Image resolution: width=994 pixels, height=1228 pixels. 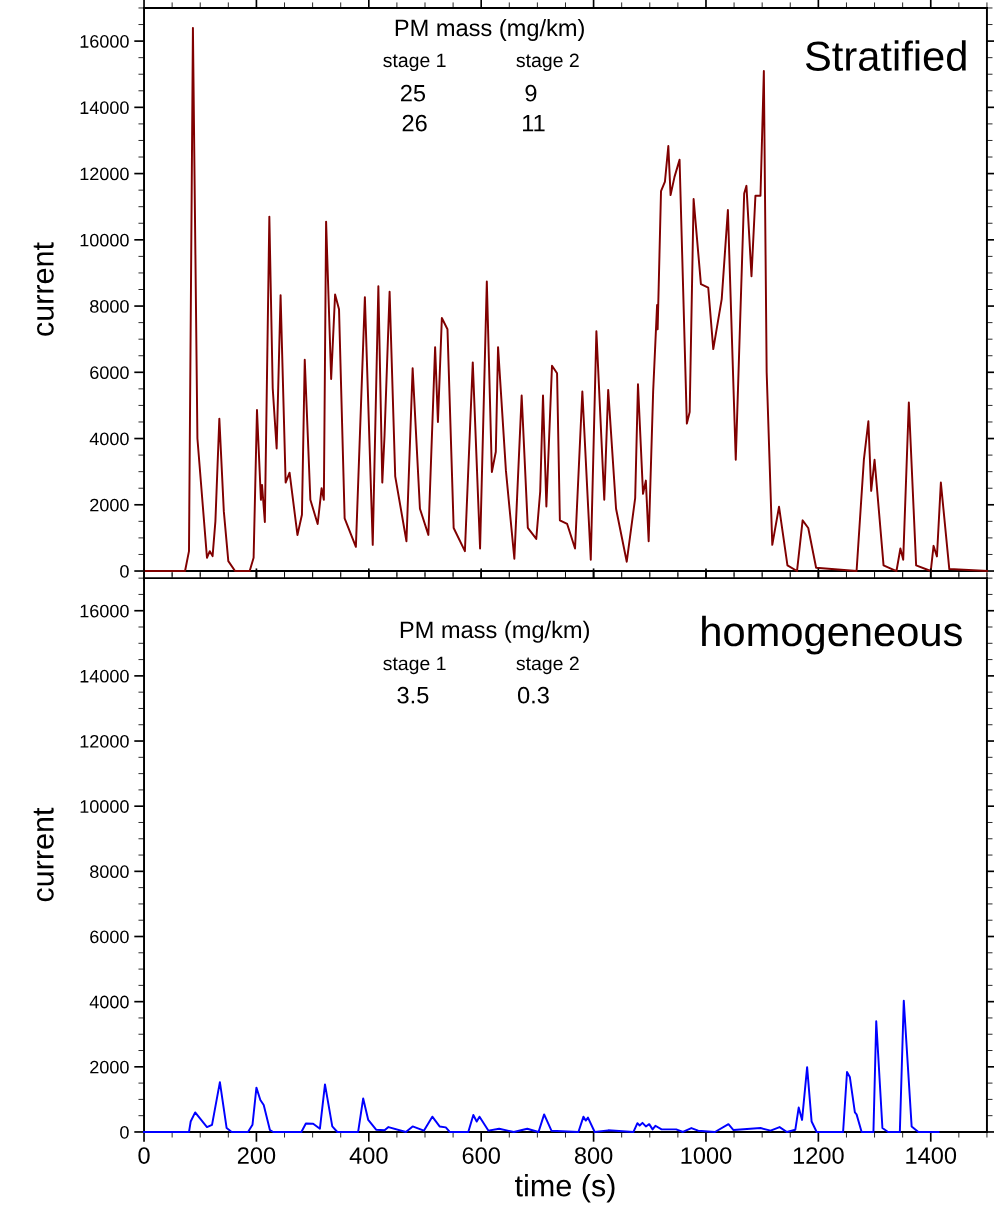 I want to click on x-tick-label: 400, so click(x=368, y=1155).